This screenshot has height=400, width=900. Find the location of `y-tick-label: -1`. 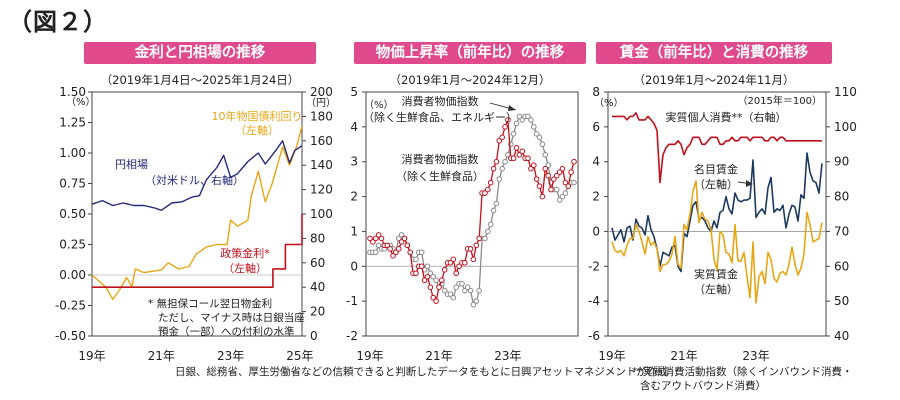

y-tick-label: -1 is located at coordinates (352, 301).